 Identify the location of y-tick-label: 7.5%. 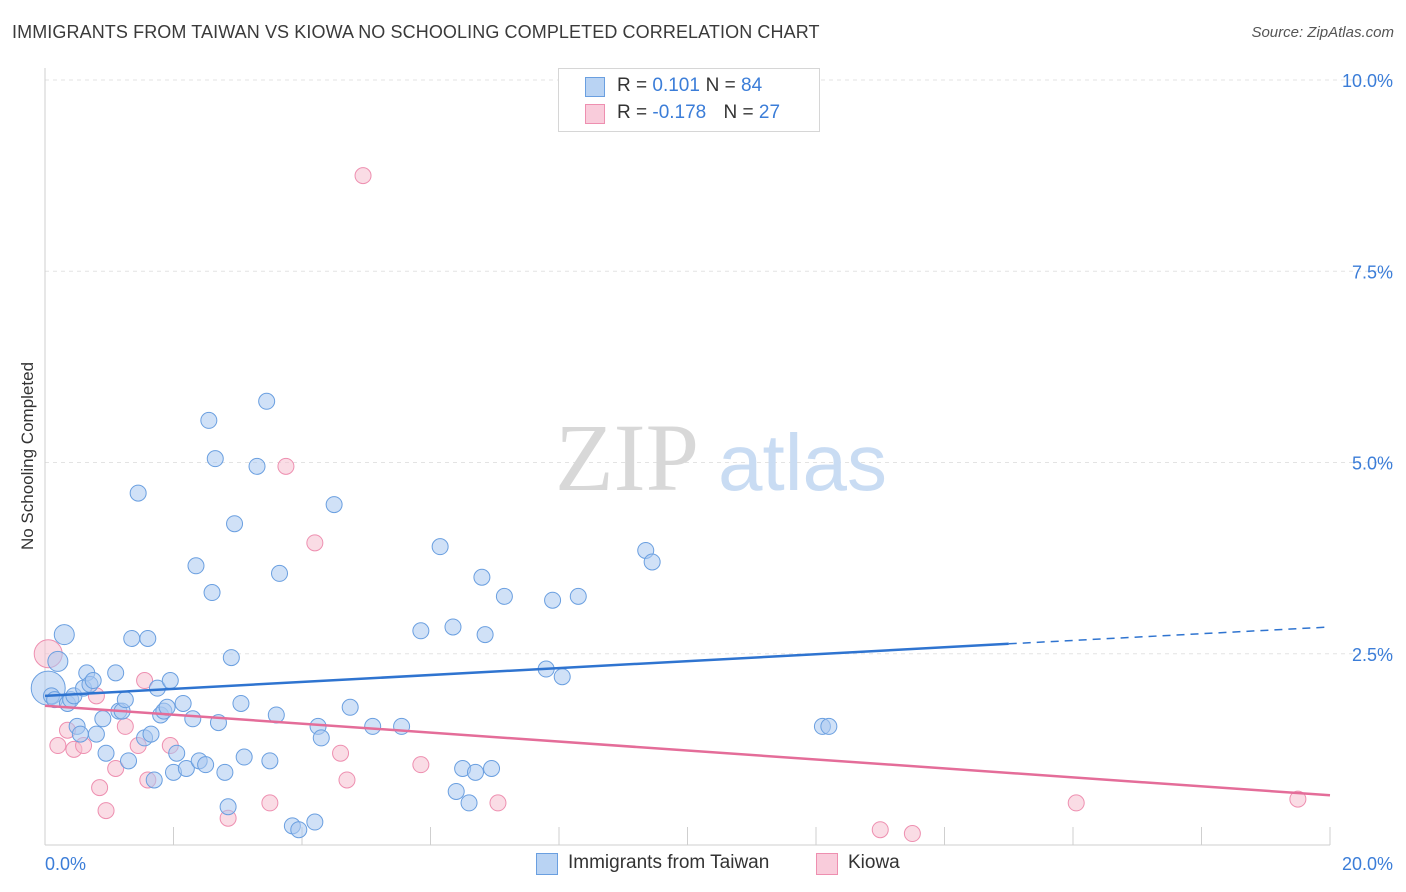
(1372, 272).